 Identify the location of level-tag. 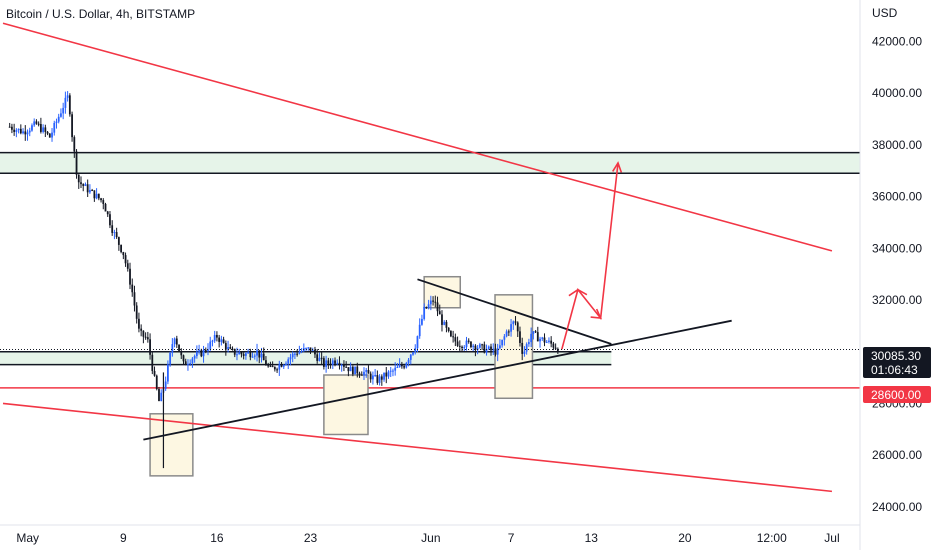
(897, 394).